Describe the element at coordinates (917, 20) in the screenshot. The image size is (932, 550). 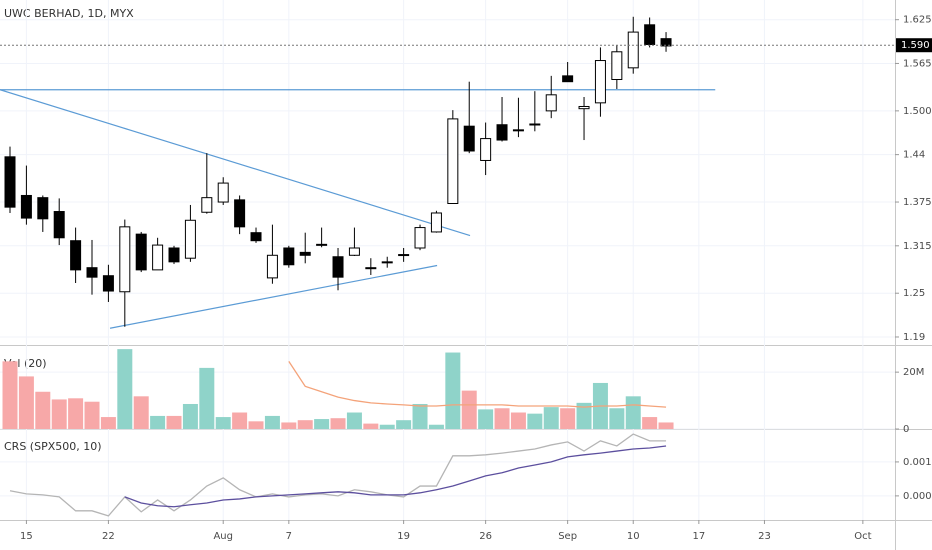
I see `y-tick-label: 1.625` at that location.